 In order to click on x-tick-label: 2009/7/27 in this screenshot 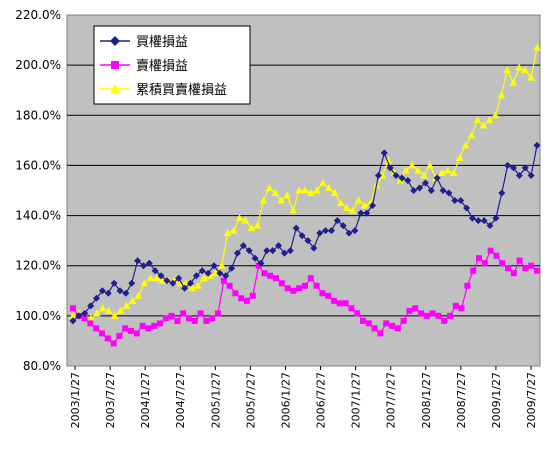, I will do `click(531, 400)`.